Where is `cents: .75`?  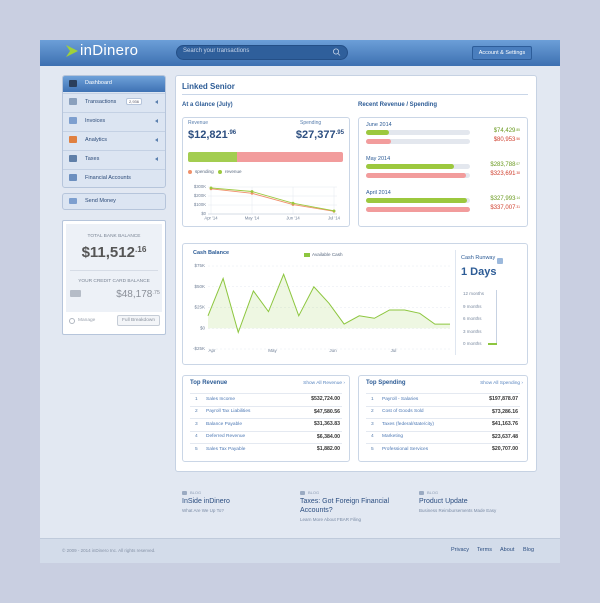
cents: .75 is located at coordinates (156, 292).